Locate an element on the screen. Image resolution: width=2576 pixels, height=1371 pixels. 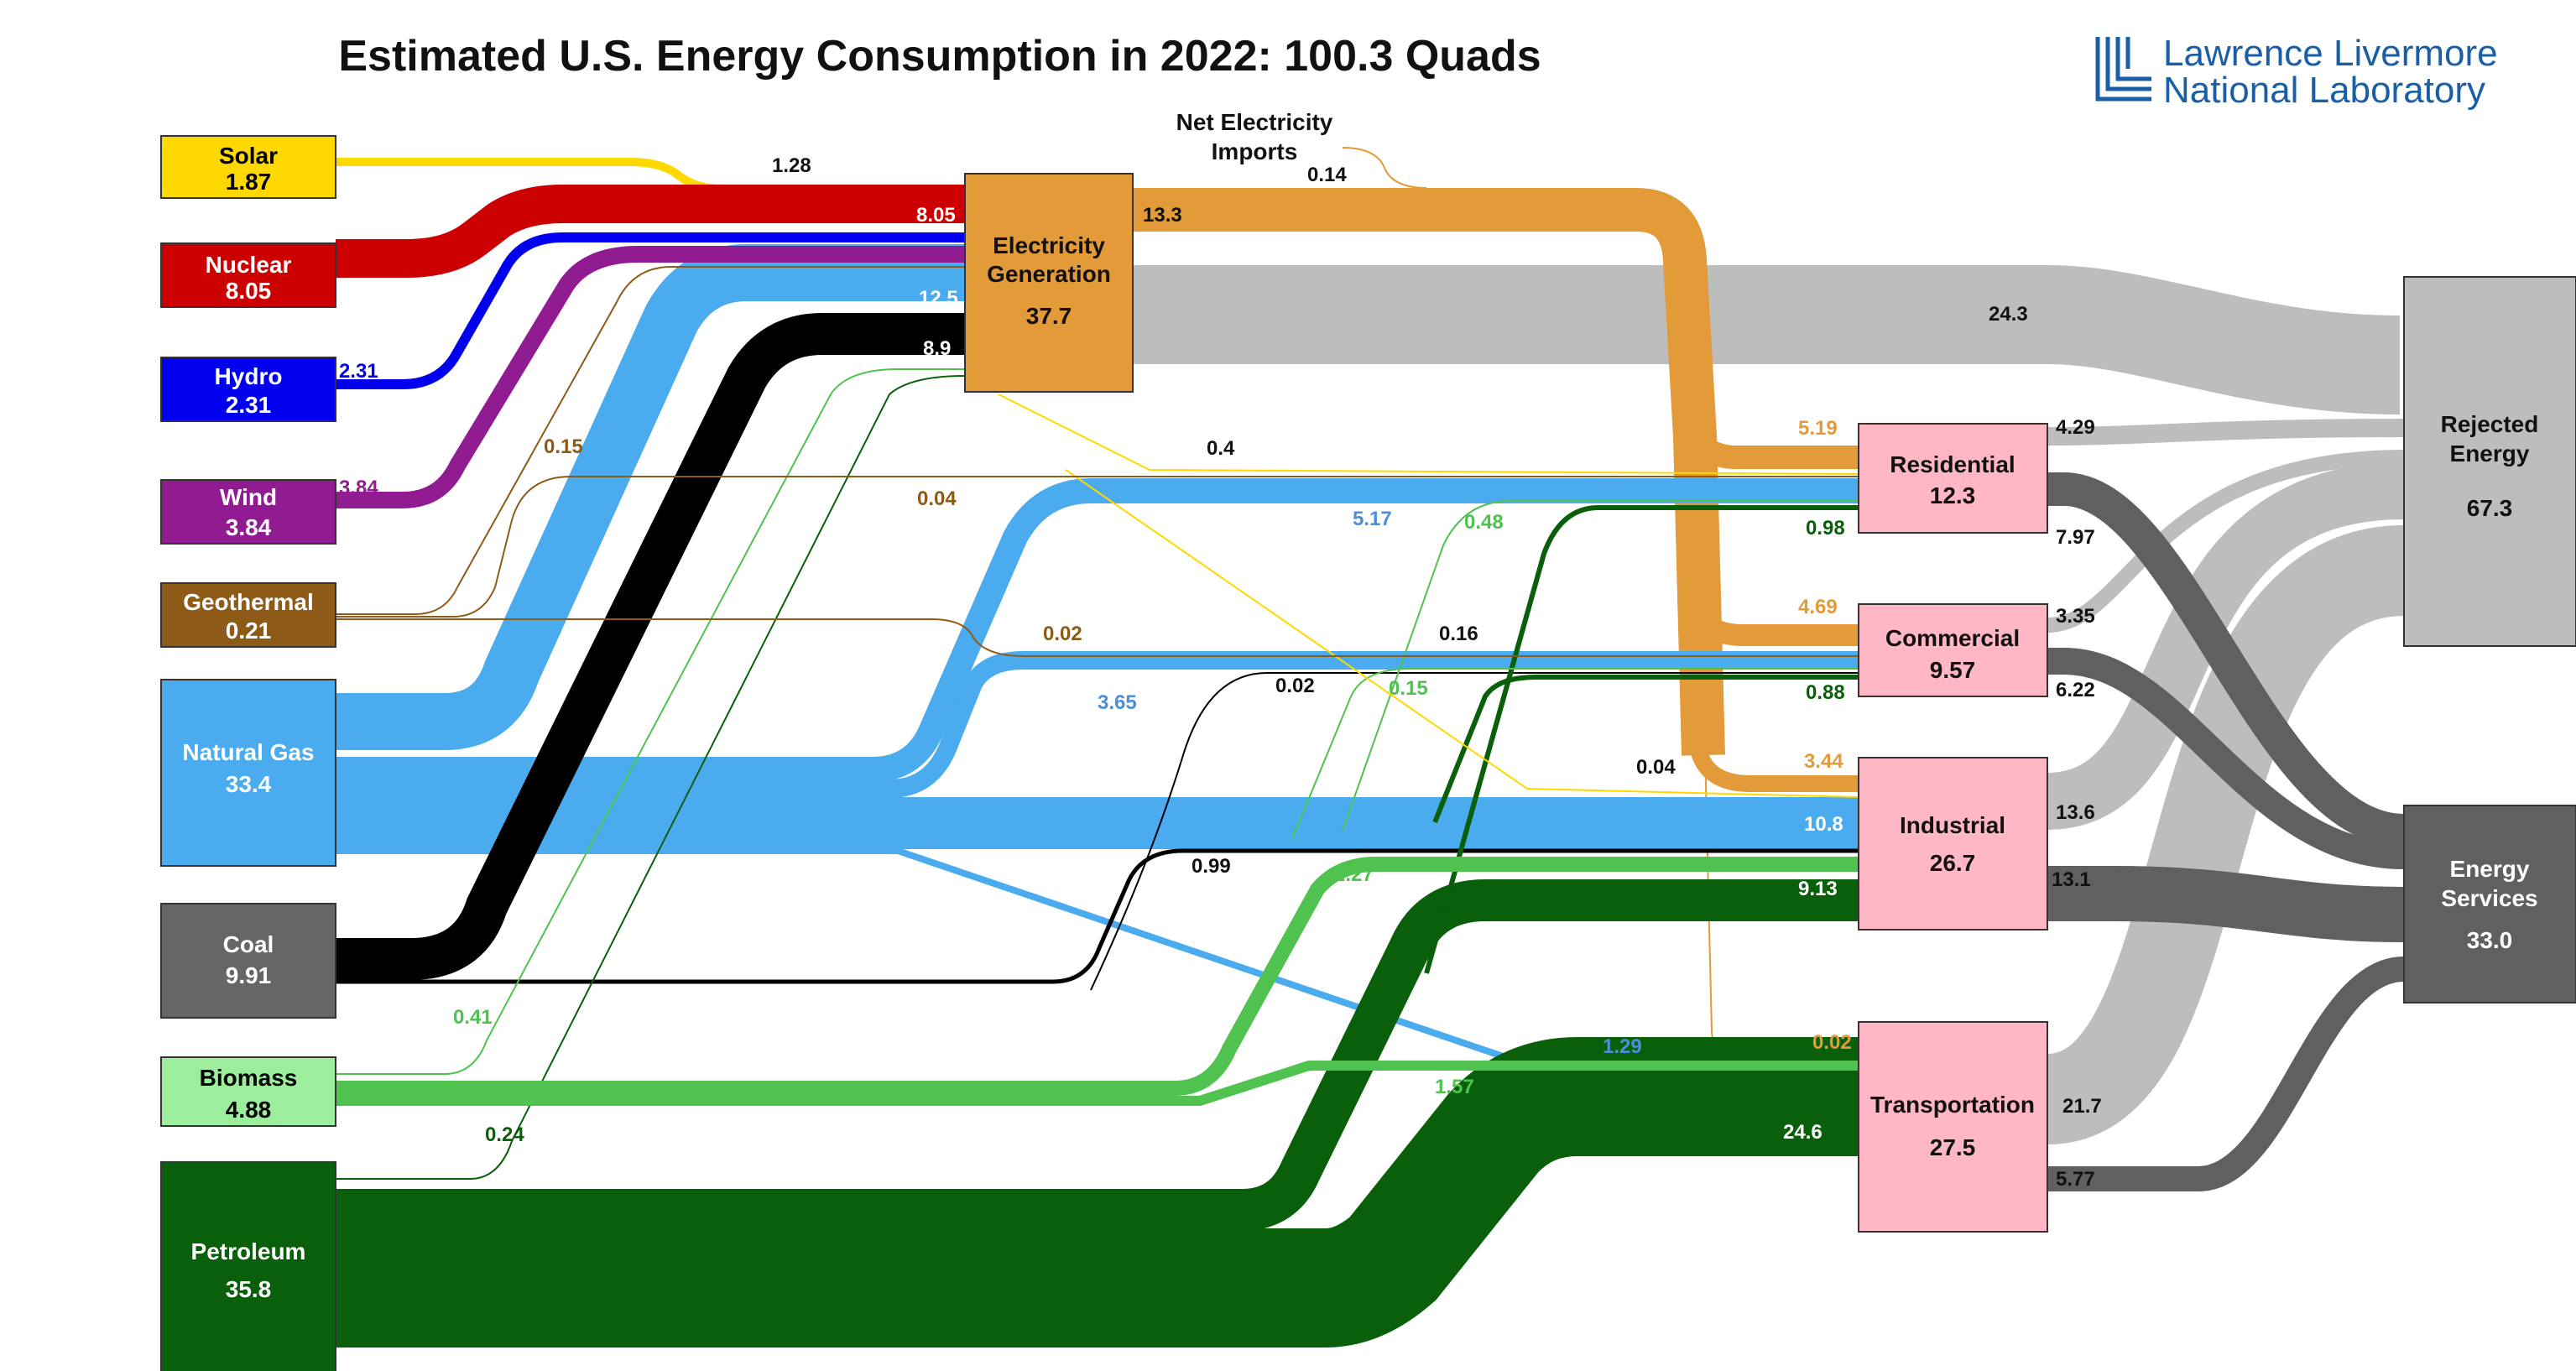
logo-text-line2: National Laboratory is located at coordinates (2324, 90).